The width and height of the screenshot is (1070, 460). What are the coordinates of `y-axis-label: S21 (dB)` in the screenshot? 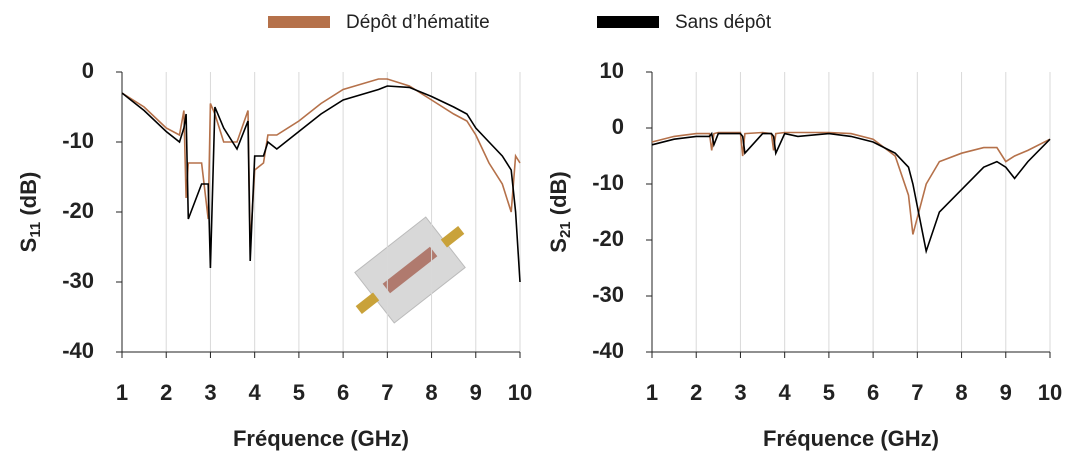 It's located at (560, 211).